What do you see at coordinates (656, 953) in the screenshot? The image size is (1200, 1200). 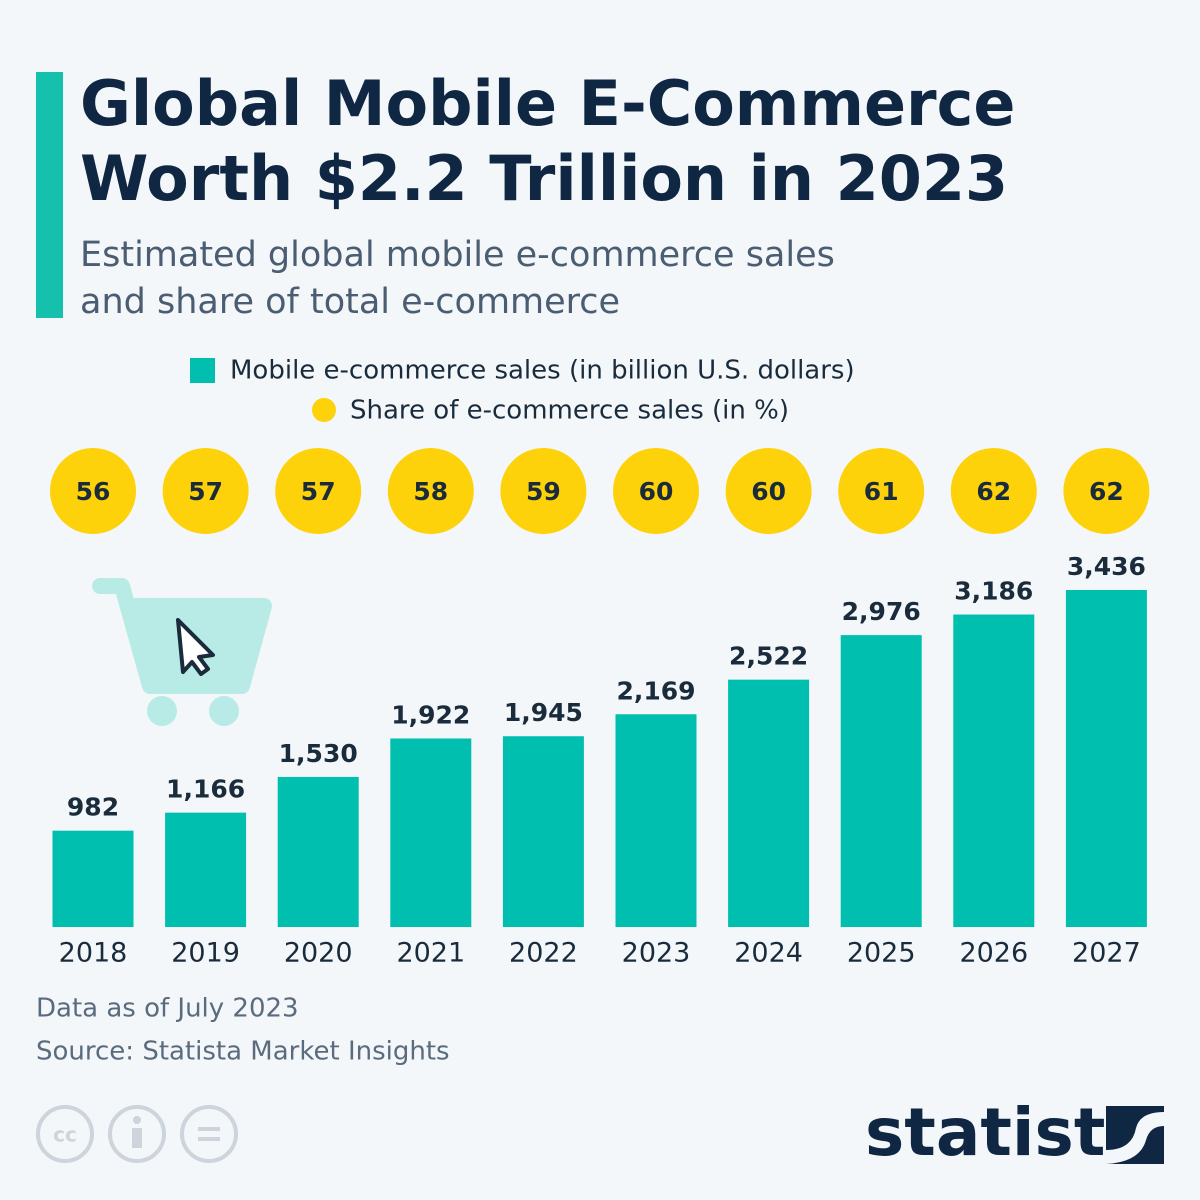 I see `x-tick-label: 2023` at bounding box center [656, 953].